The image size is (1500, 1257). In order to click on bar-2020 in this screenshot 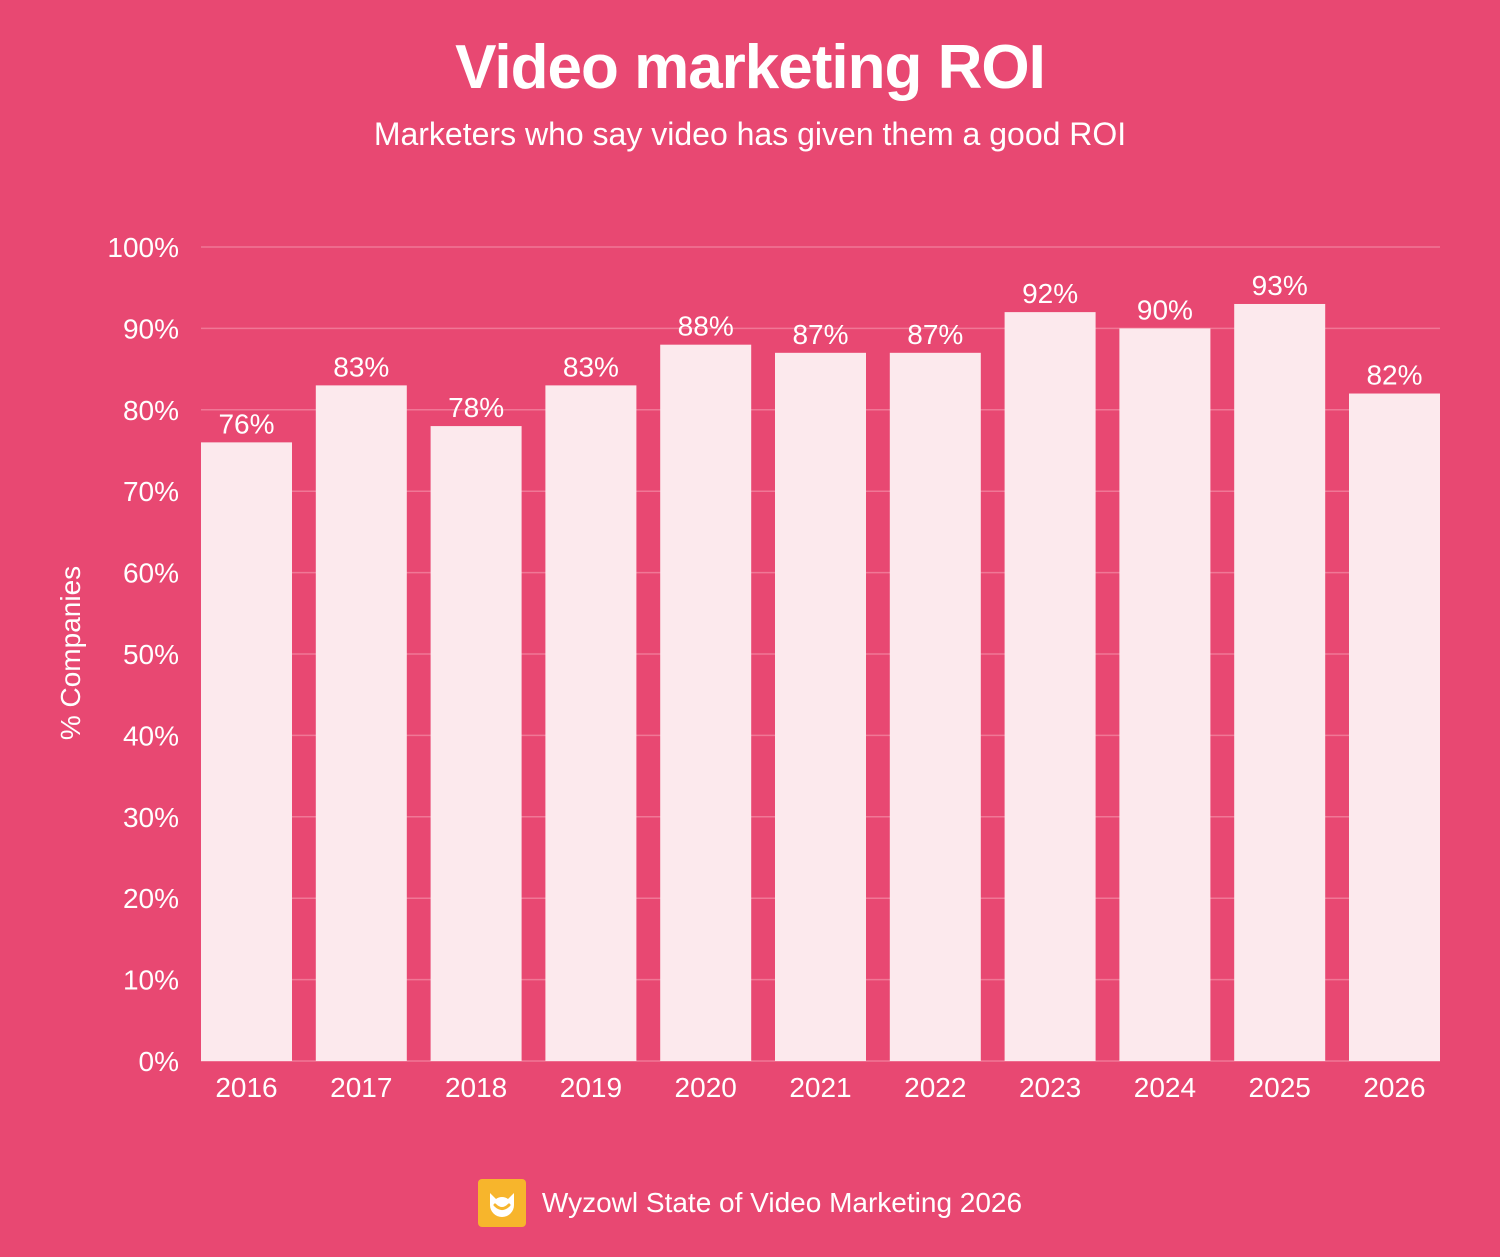, I will do `click(706, 702)`.